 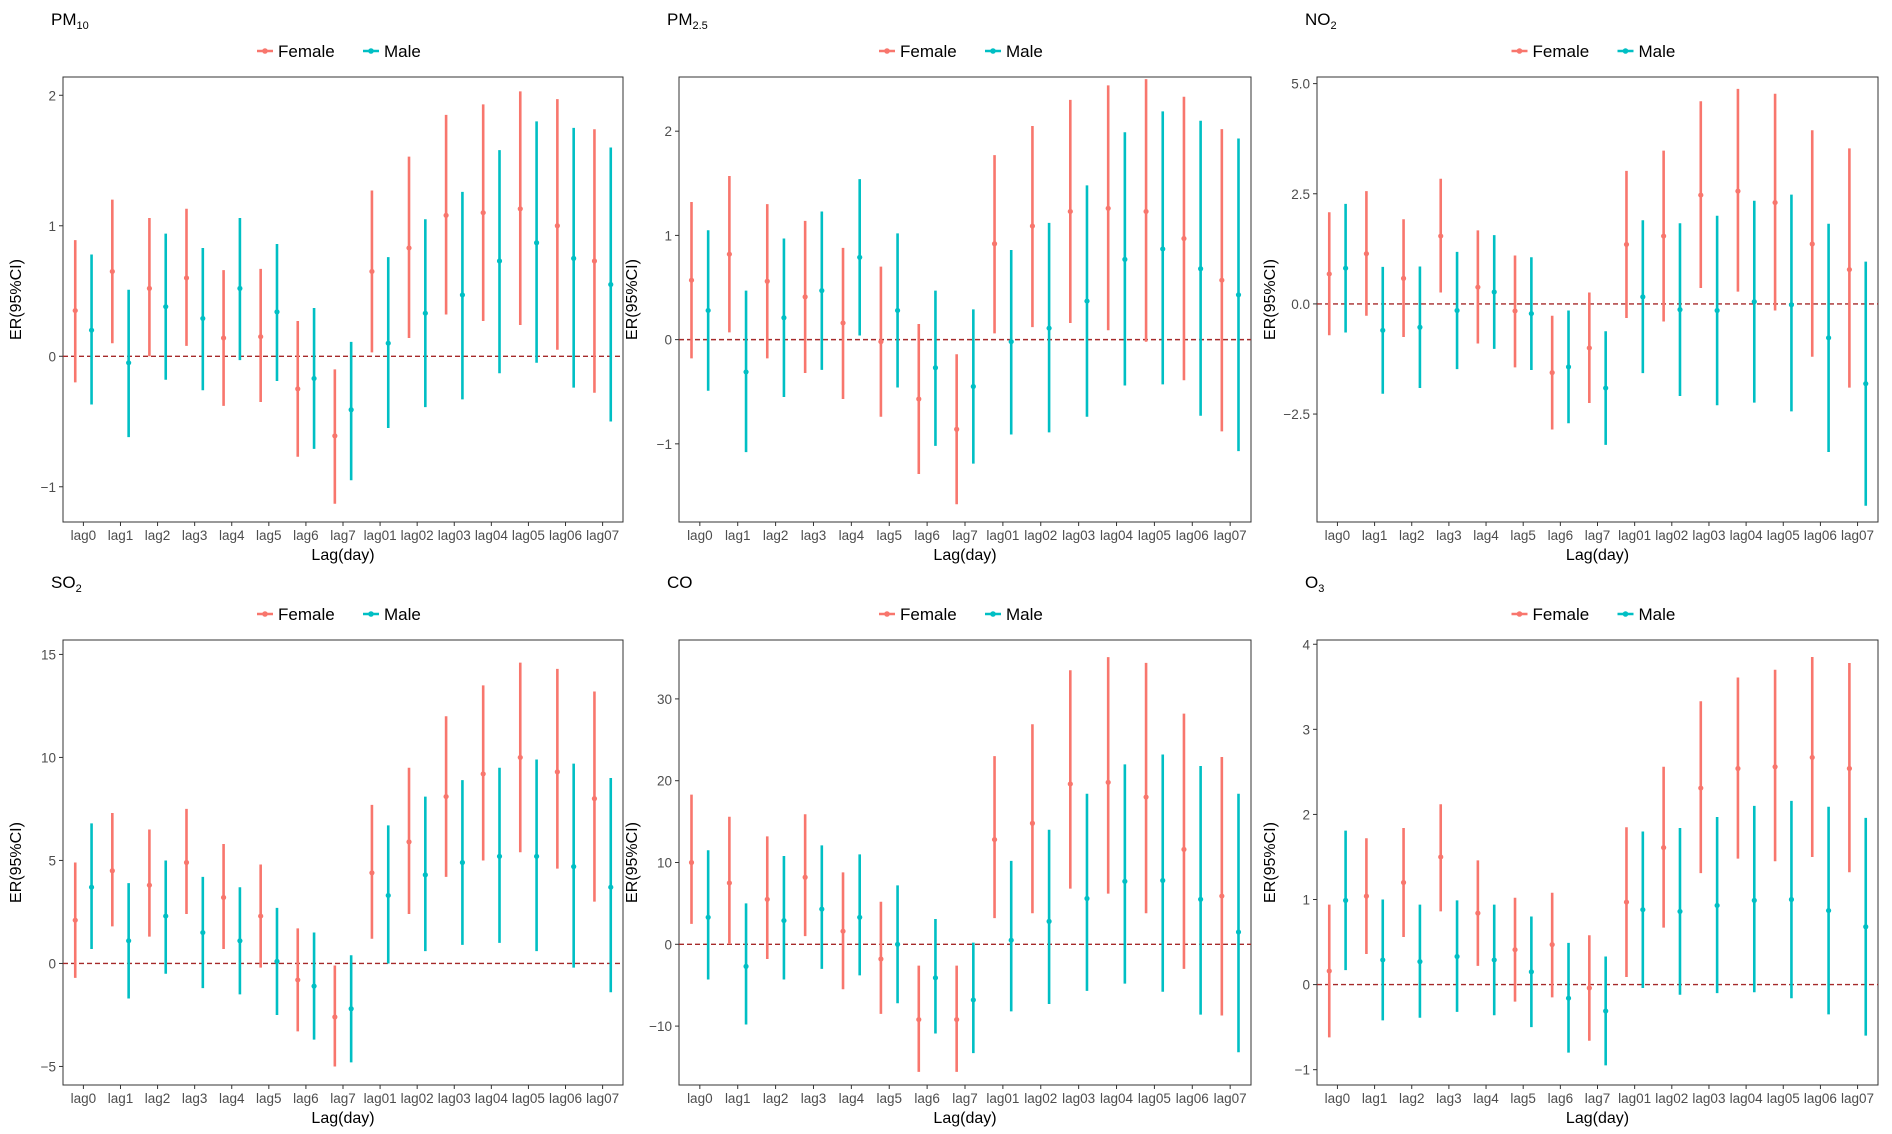 What do you see at coordinates (664, 863) in the screenshot?
I see `y-tick-label: 10` at bounding box center [664, 863].